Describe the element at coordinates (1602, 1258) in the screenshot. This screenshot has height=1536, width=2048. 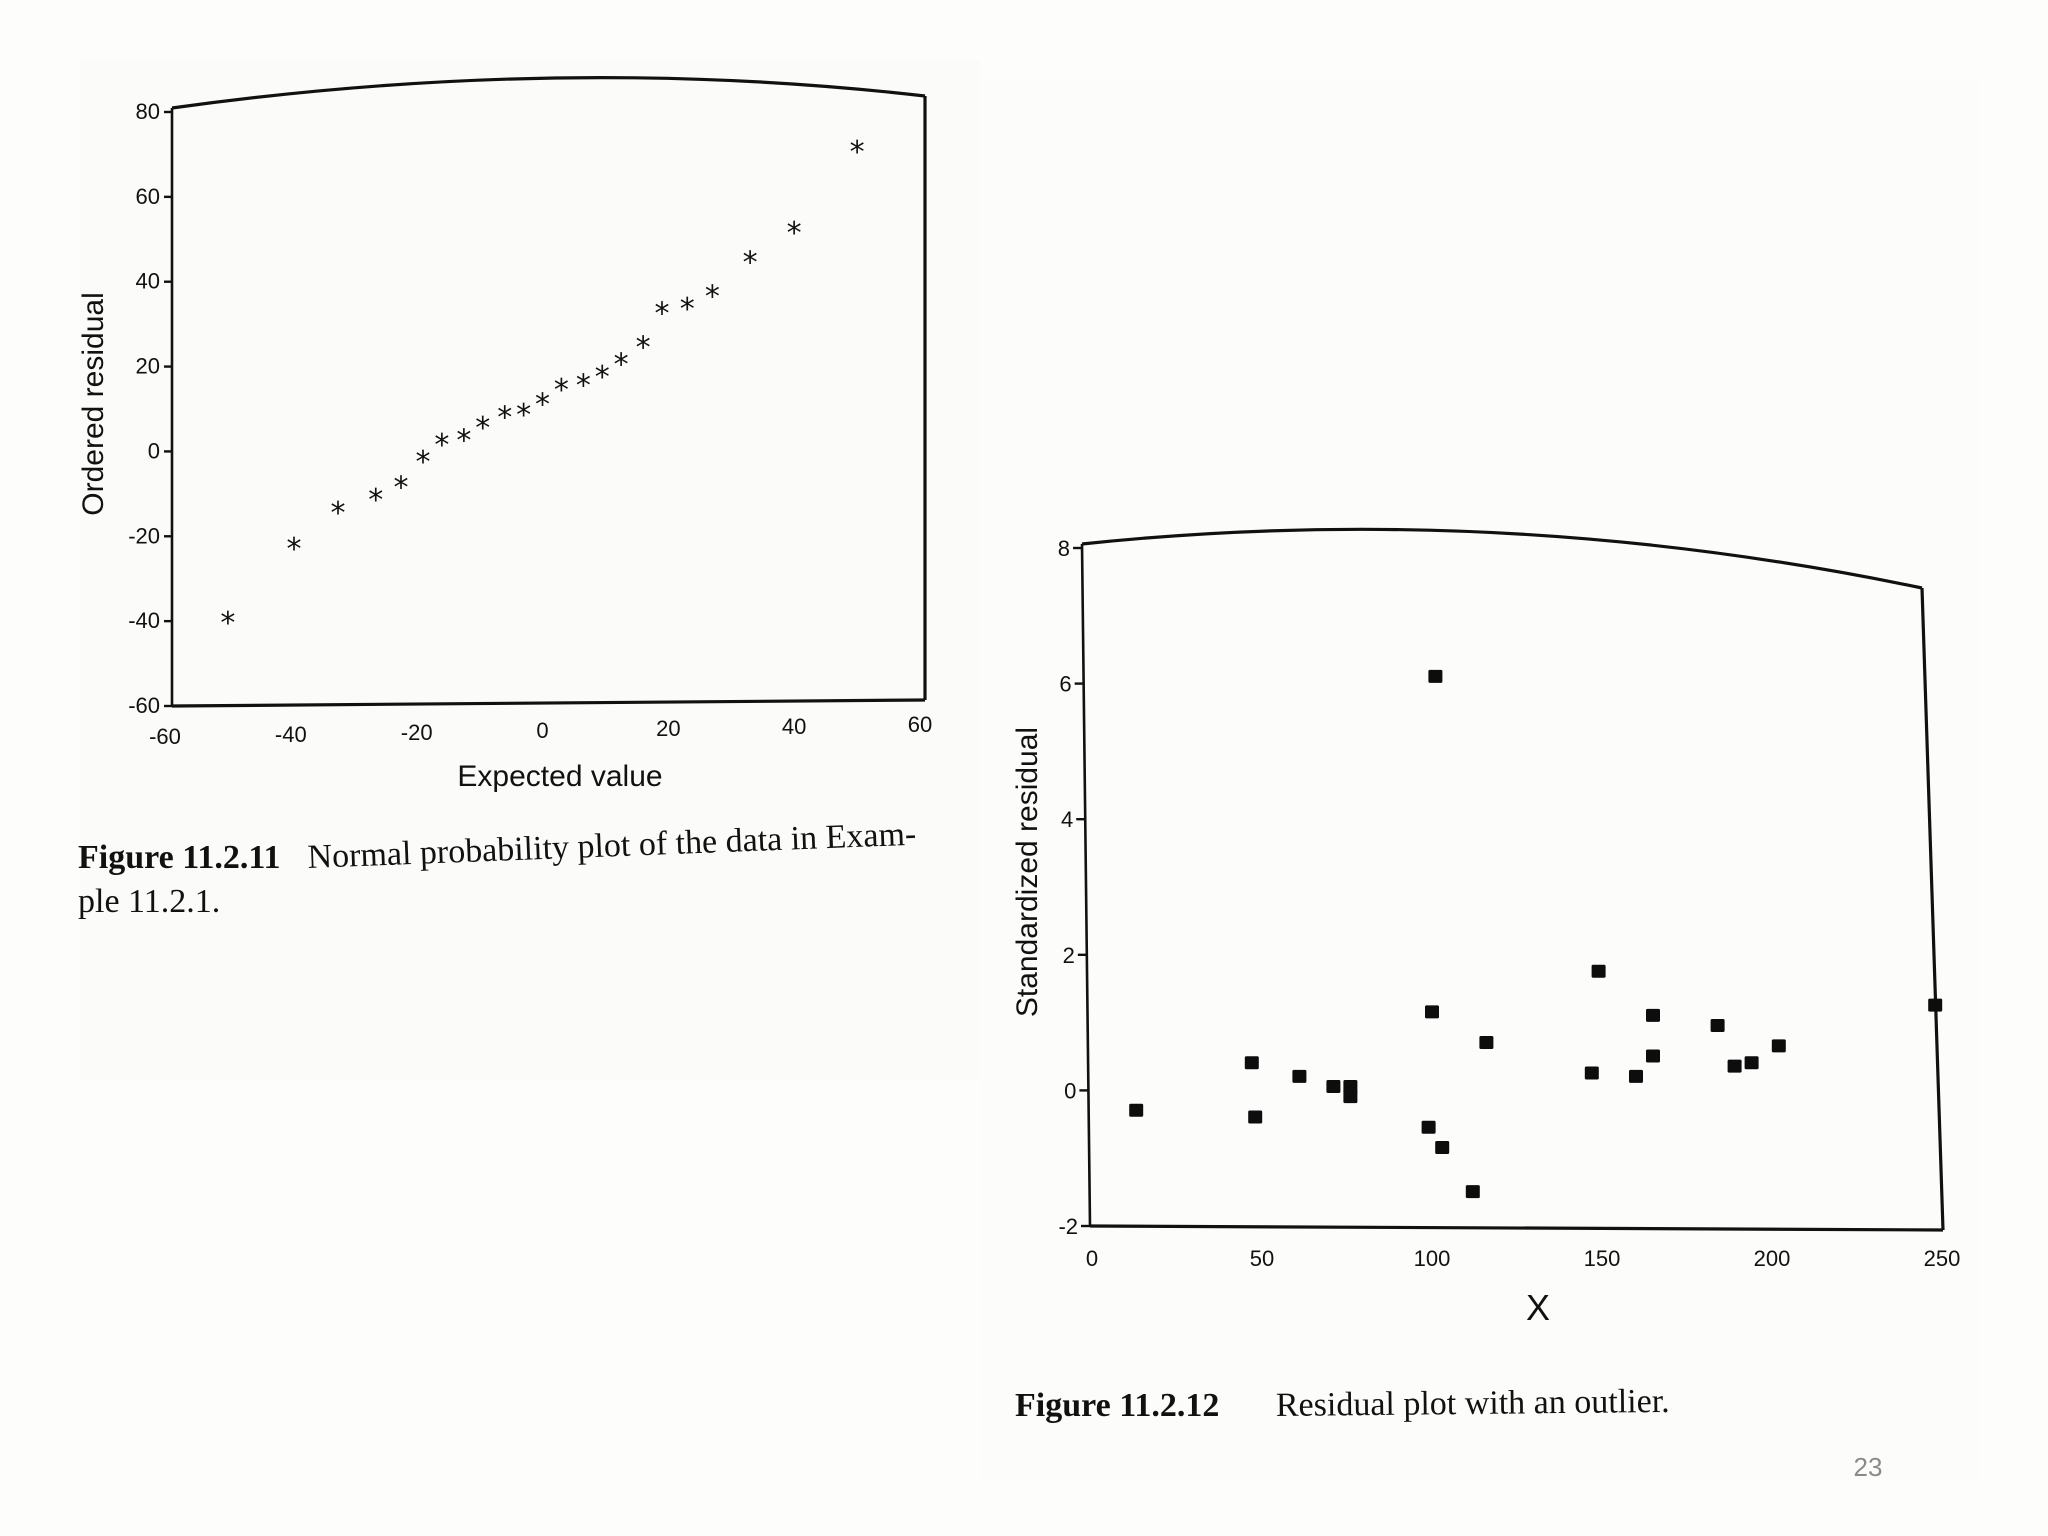
I see `x-tick-label: 150` at that location.